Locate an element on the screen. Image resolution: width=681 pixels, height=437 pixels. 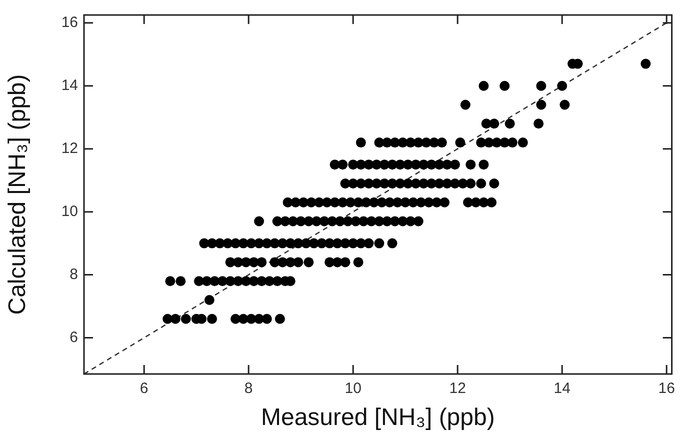
y-tick-label: 8 is located at coordinates (74, 274).